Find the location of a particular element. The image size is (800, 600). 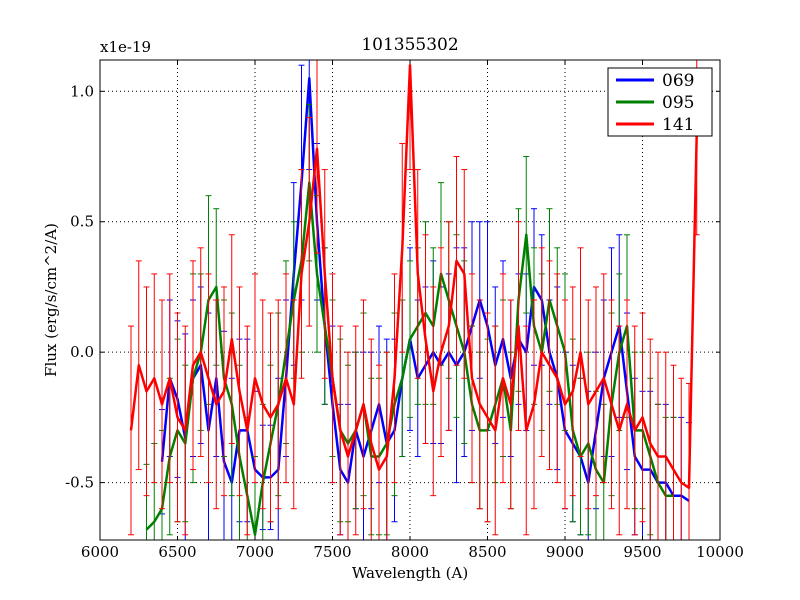

x-tick-label: 6000 is located at coordinates (100, 552).